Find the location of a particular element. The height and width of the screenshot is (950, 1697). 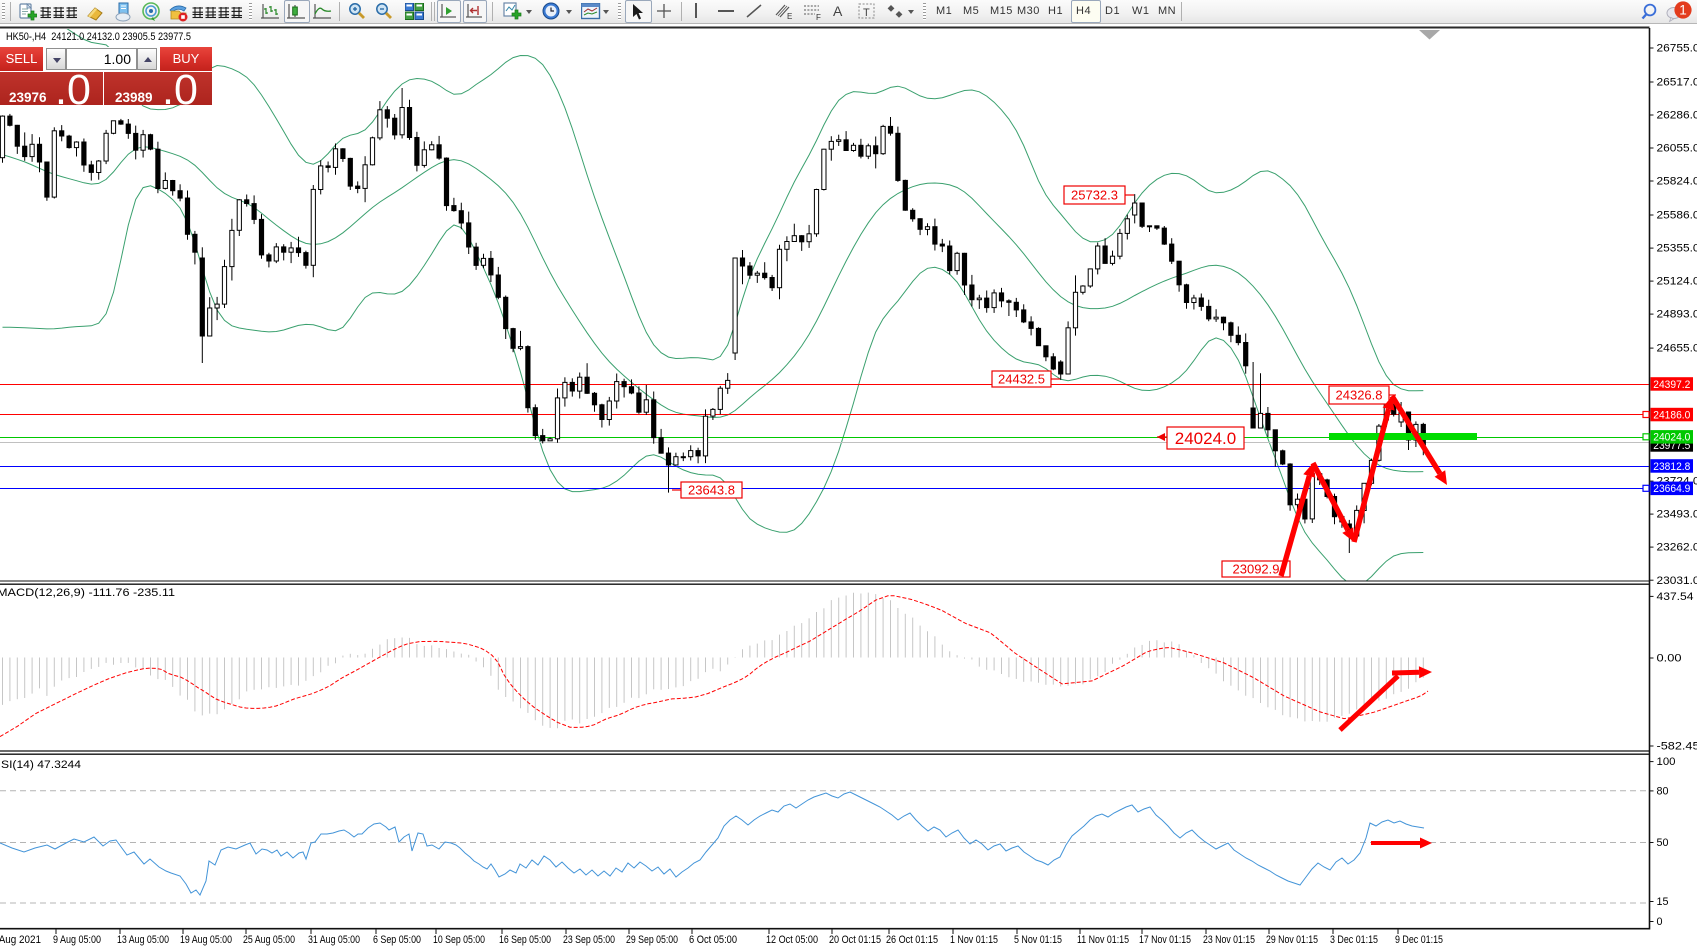

svg-text: 25586.0 is located at coordinates (1677, 216).